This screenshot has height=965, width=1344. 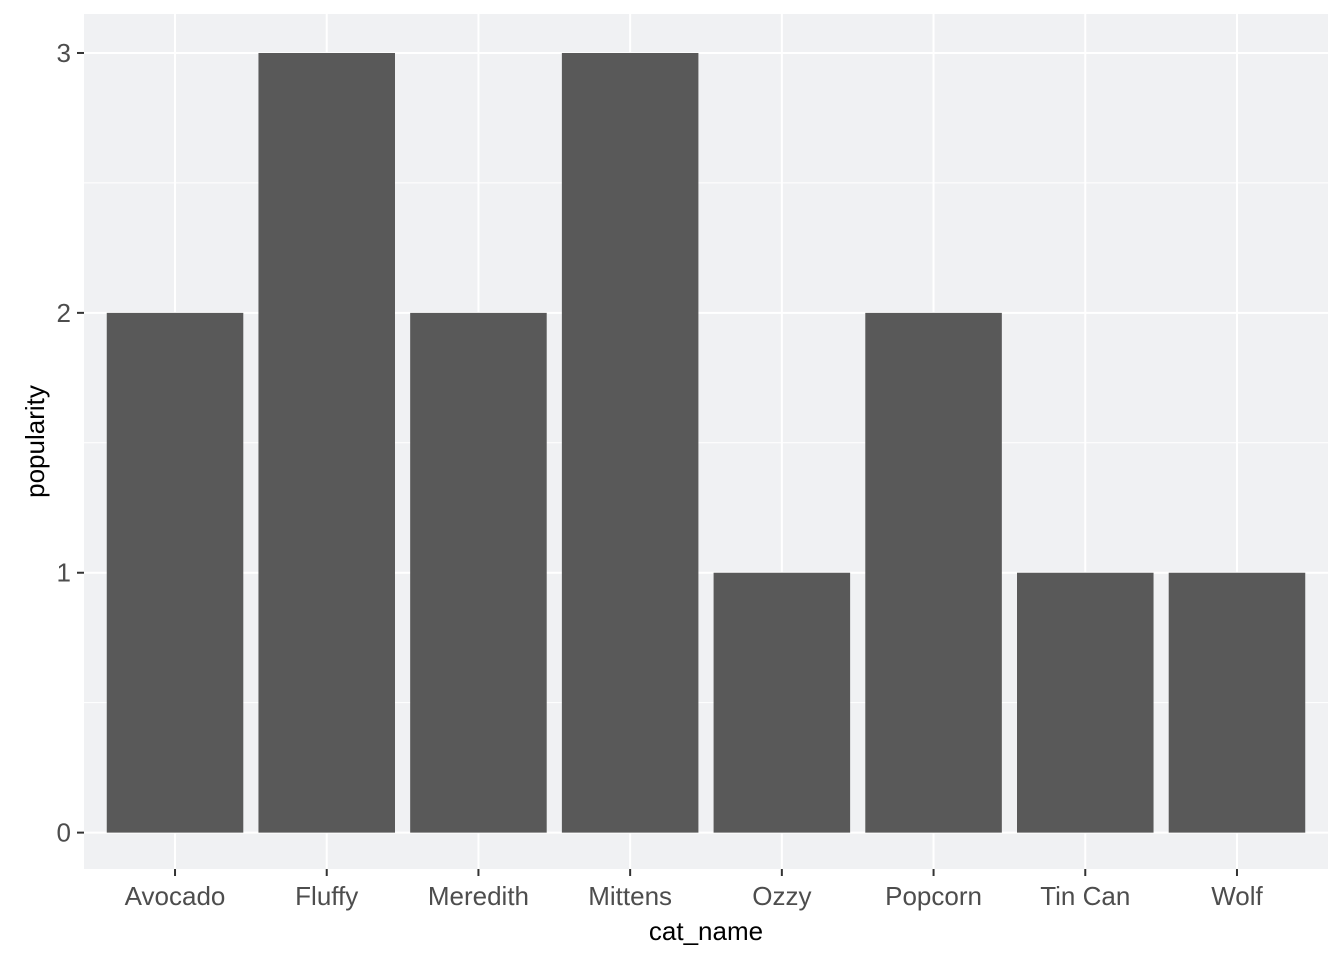 I want to click on bar-avocado, so click(x=175, y=572).